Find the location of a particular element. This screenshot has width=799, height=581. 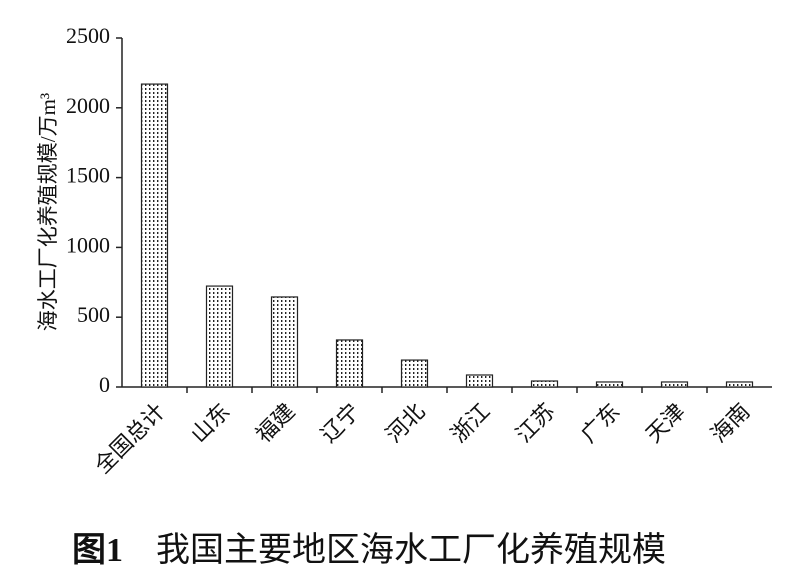

x-tick-label: 广东 is located at coordinates (600, 422).